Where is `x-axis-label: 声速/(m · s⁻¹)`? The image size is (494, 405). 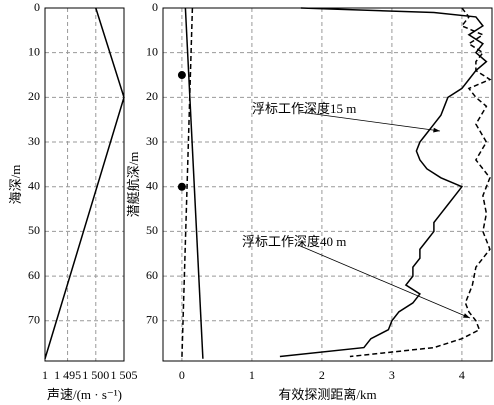
x-axis-label: 声速/(m · s⁻¹) is located at coordinates (84, 394).